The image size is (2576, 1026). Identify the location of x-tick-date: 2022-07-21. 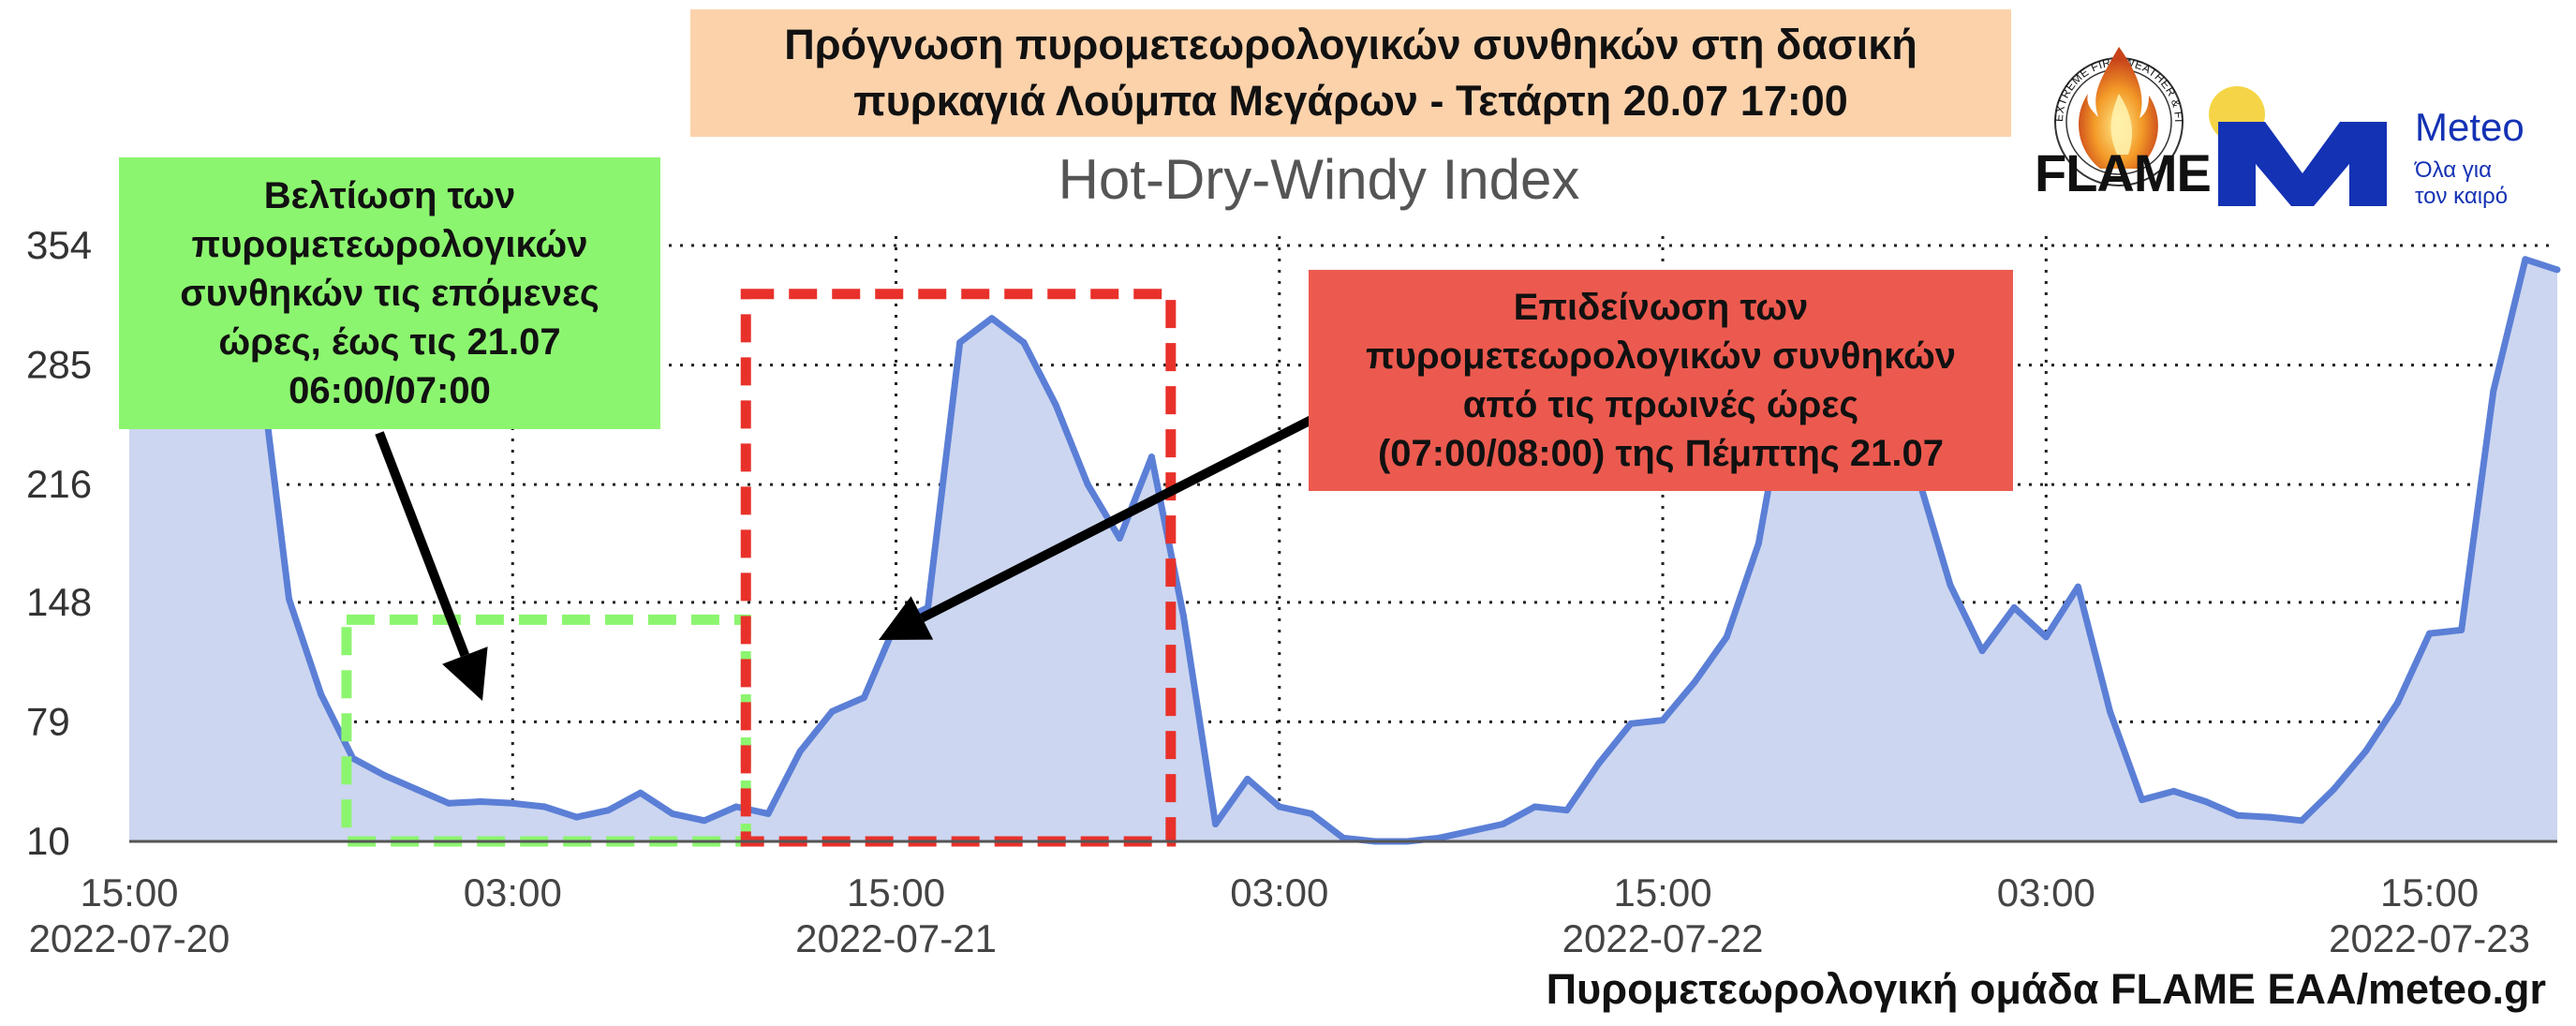
(896, 938).